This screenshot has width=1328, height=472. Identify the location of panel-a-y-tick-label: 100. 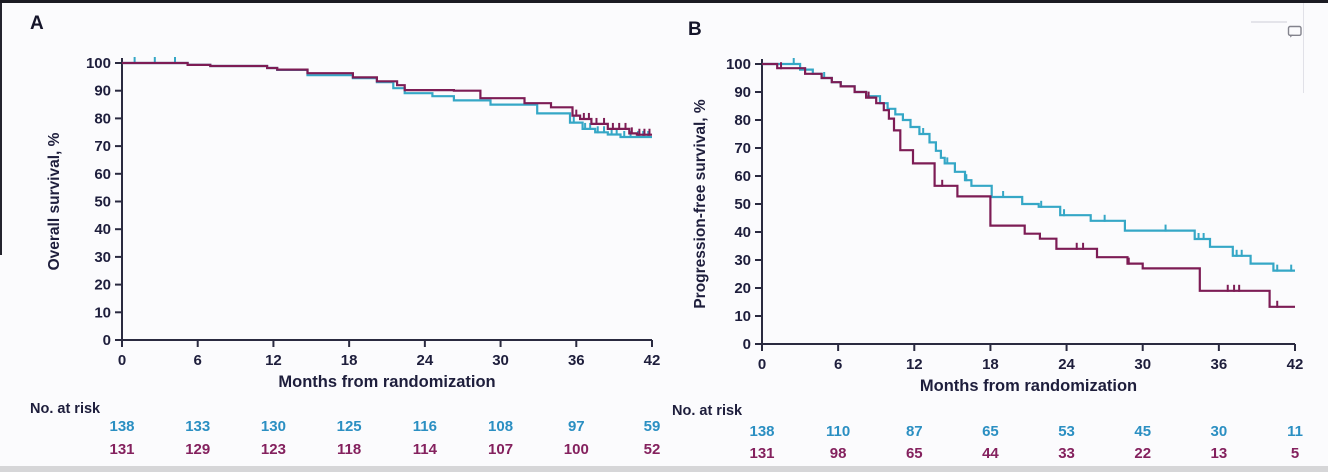
(98, 63).